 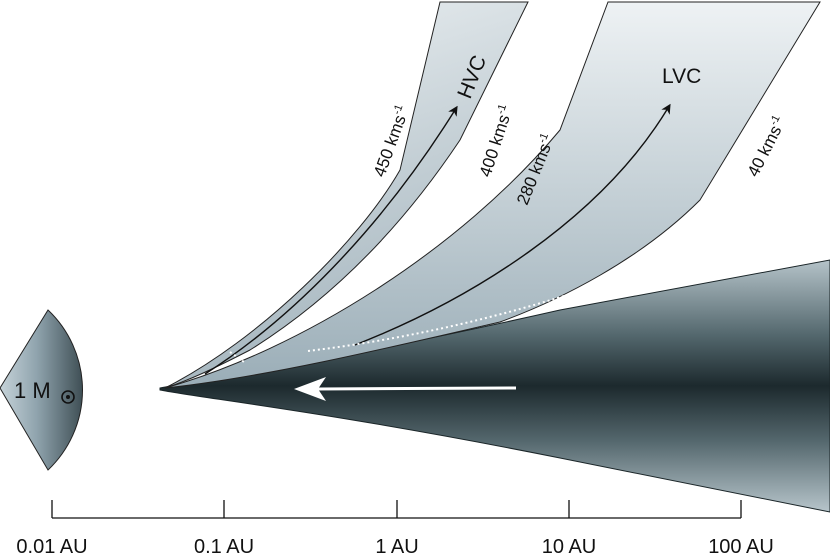 What do you see at coordinates (396, 546) in the screenshot?
I see `axis-tick-label: 1 AU` at bounding box center [396, 546].